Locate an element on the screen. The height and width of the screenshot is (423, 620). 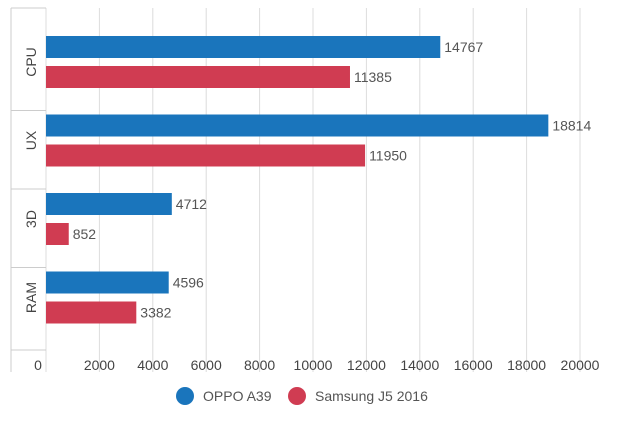
legend-marker-samsung-j5-2016 is located at coordinates (297, 396).